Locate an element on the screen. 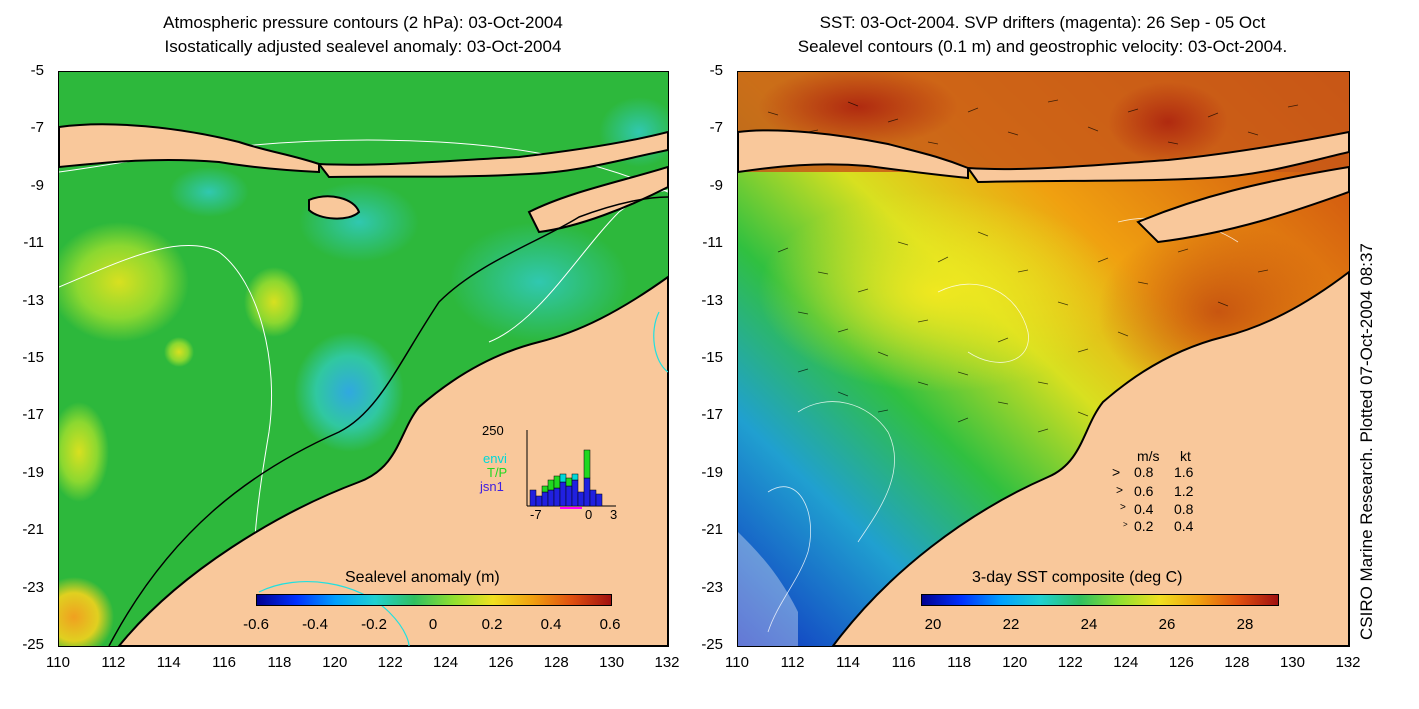  left-x-tick-label: 128 is located at coordinates (556, 662).